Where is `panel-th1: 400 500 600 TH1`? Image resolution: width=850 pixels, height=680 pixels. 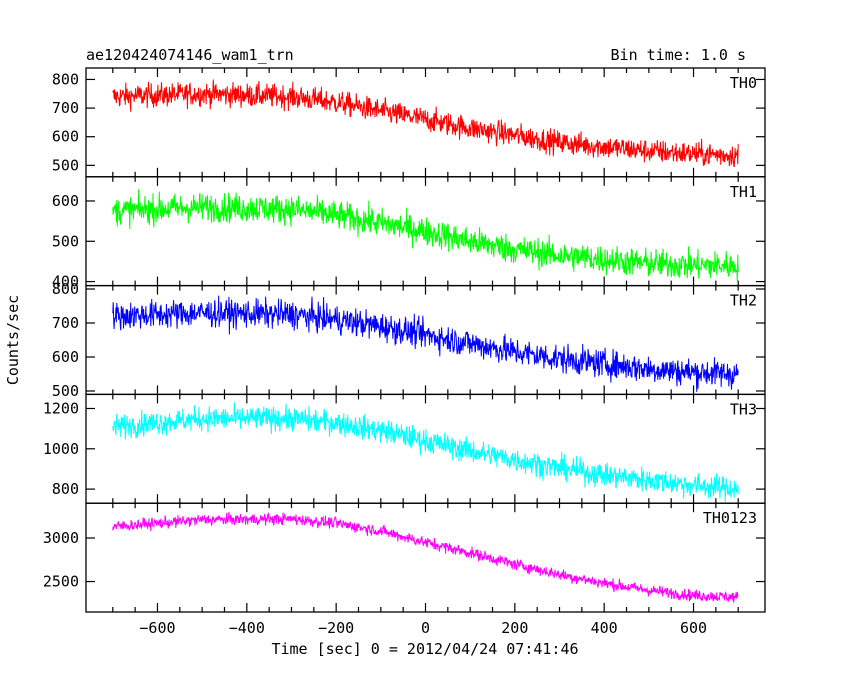
panel-th1: 400 500 600 TH1 is located at coordinates (409, 233).